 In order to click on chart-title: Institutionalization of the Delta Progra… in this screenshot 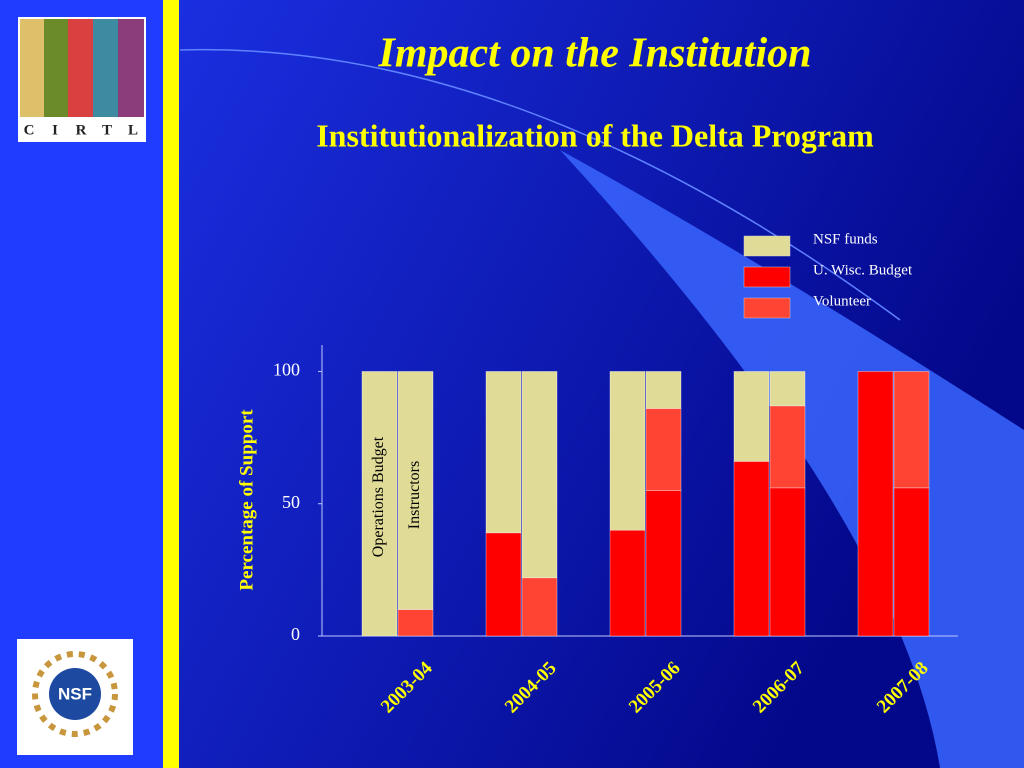, I will do `click(595, 135)`.